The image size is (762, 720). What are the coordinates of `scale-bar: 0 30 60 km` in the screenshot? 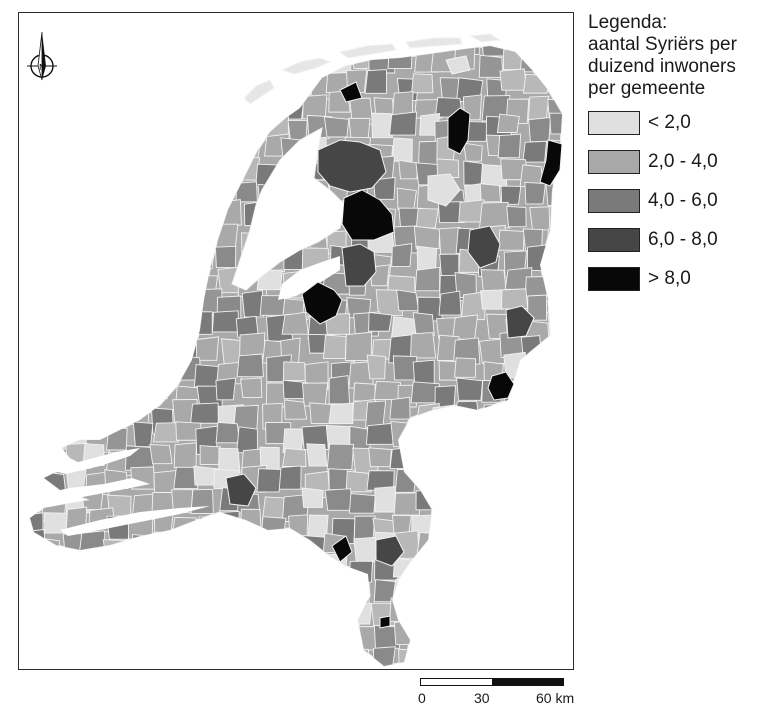 It's located at (503, 698).